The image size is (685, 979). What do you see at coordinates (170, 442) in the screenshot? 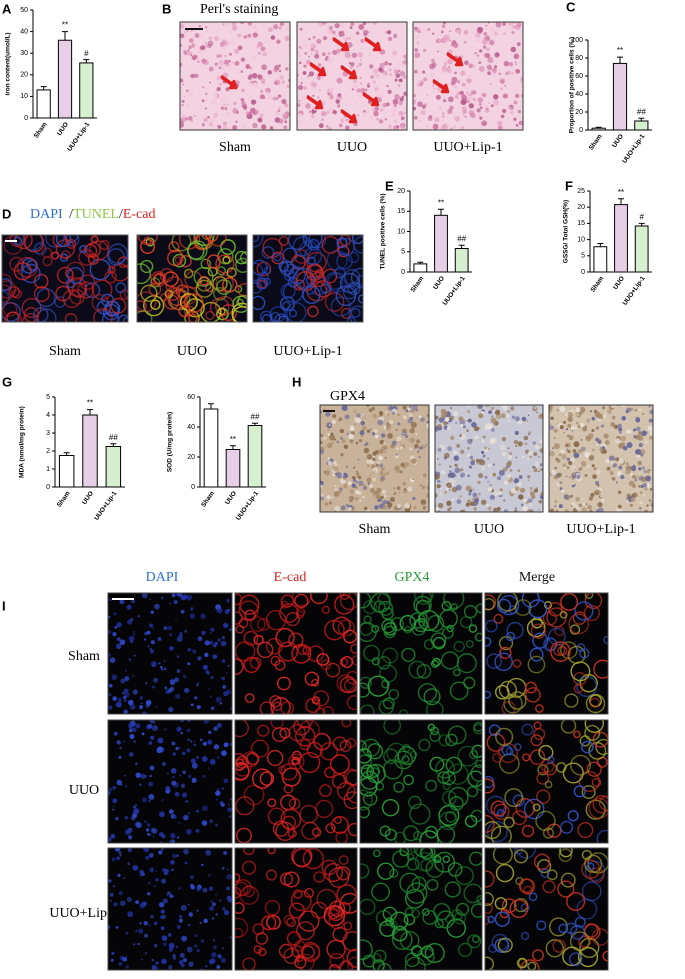
I see `y-axis-label: SOD (U/mg protein)` at bounding box center [170, 442].